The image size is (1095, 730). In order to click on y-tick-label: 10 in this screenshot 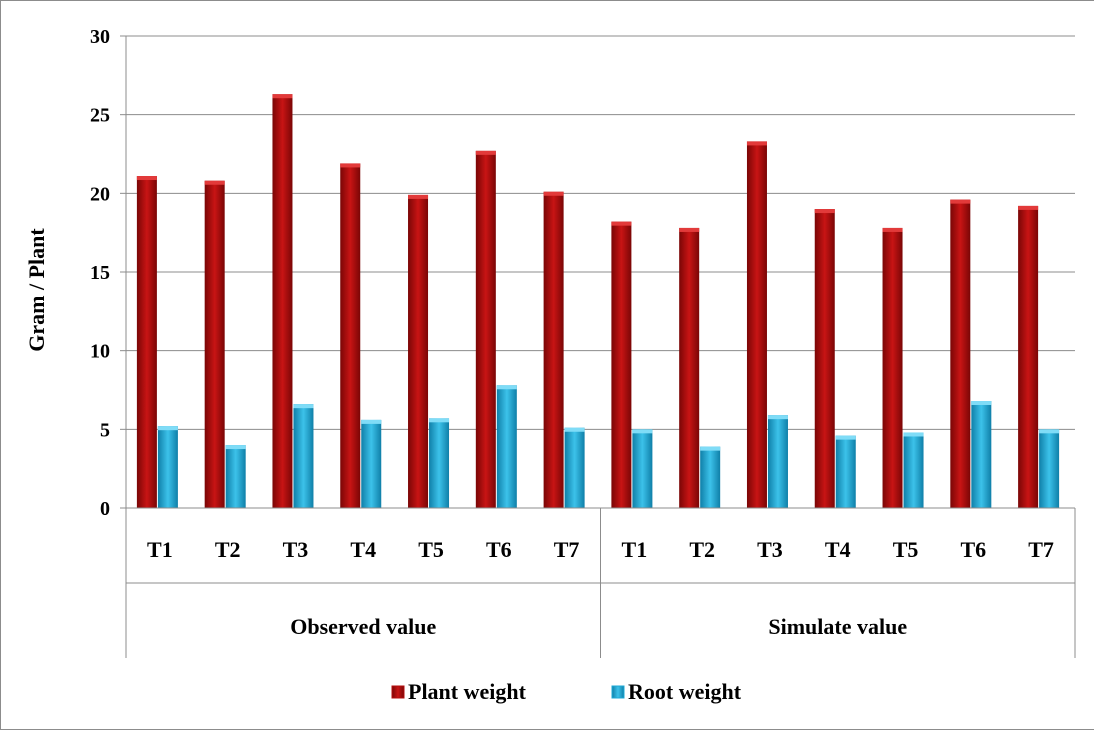, I will do `click(100, 352)`.